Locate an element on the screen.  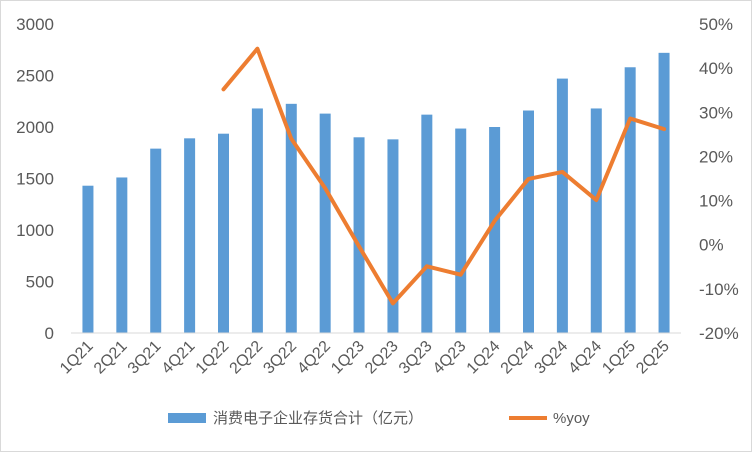
x-tick-label: 1Q25 is located at coordinates (619, 358).